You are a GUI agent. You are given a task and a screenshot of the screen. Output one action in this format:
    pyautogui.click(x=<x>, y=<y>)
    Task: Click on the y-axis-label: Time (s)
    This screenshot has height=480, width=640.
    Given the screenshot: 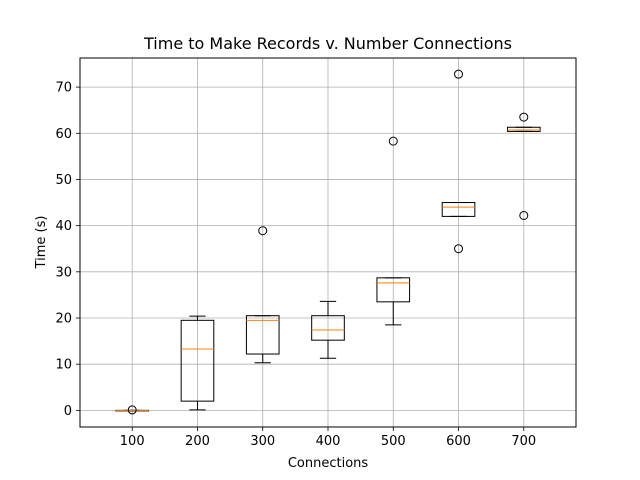 What is the action you would take?
    pyautogui.click(x=41, y=243)
    